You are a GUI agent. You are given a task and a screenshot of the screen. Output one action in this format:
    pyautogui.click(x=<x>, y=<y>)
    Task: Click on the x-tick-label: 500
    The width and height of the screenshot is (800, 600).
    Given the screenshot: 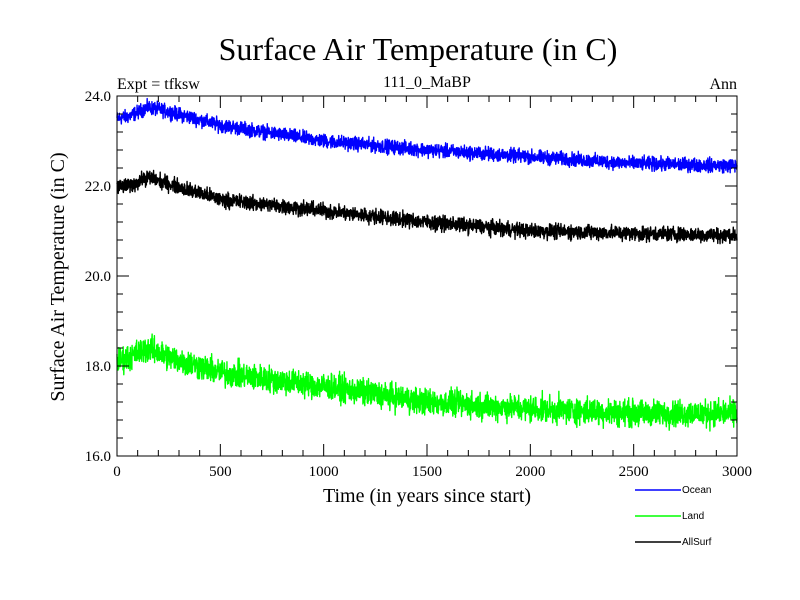 What is the action you would take?
    pyautogui.click(x=220, y=472)
    